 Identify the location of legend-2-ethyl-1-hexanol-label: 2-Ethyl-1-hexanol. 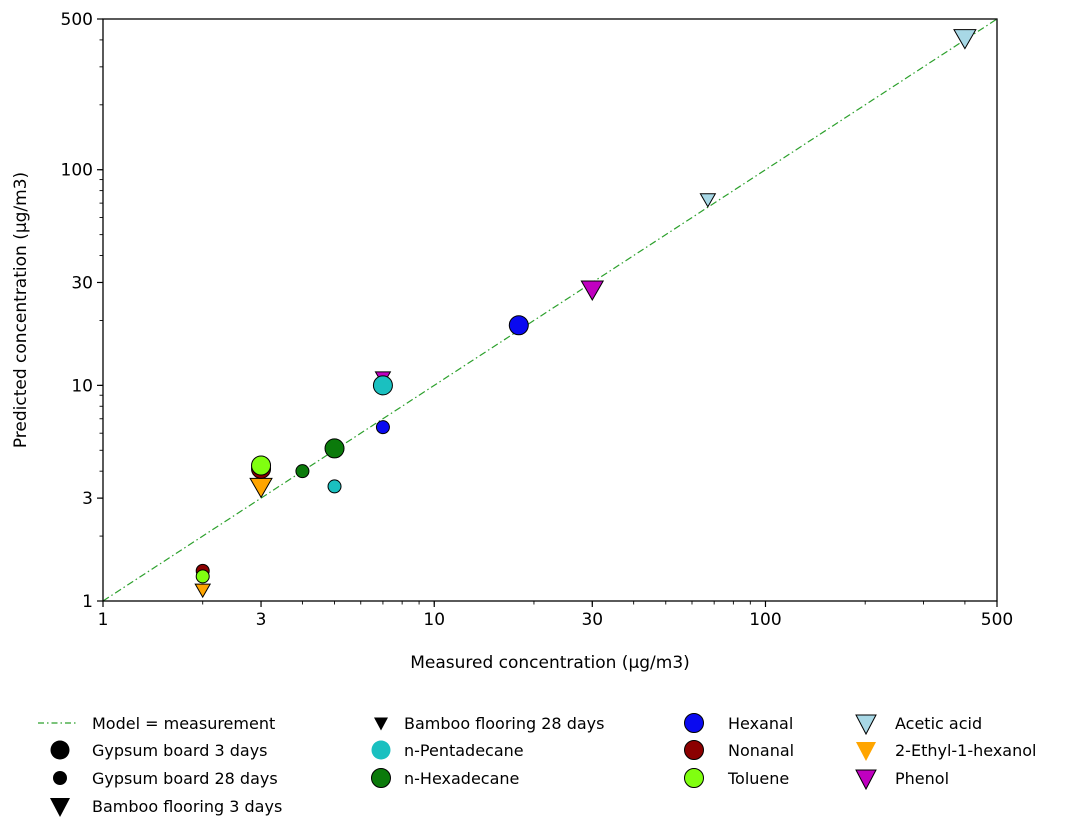
(965, 750).